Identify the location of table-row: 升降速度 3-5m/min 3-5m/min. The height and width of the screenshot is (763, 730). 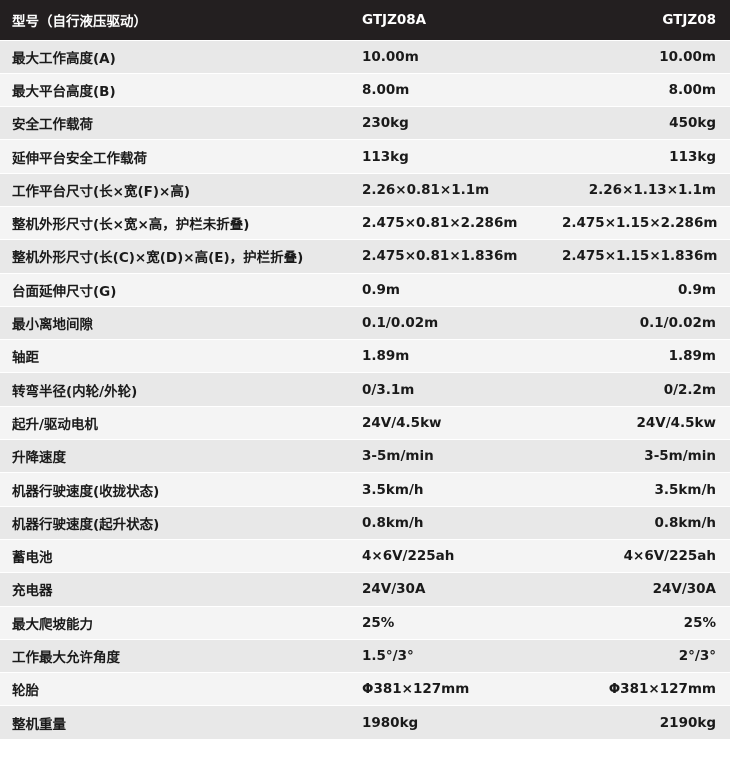
(365, 456).